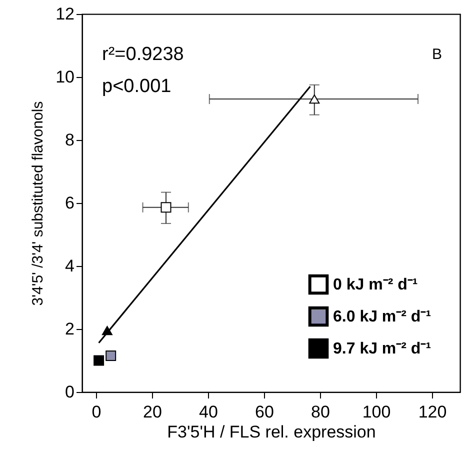 This screenshot has width=465, height=462. Describe the element at coordinates (432, 412) in the screenshot. I see `x-tick-label: 120` at that location.